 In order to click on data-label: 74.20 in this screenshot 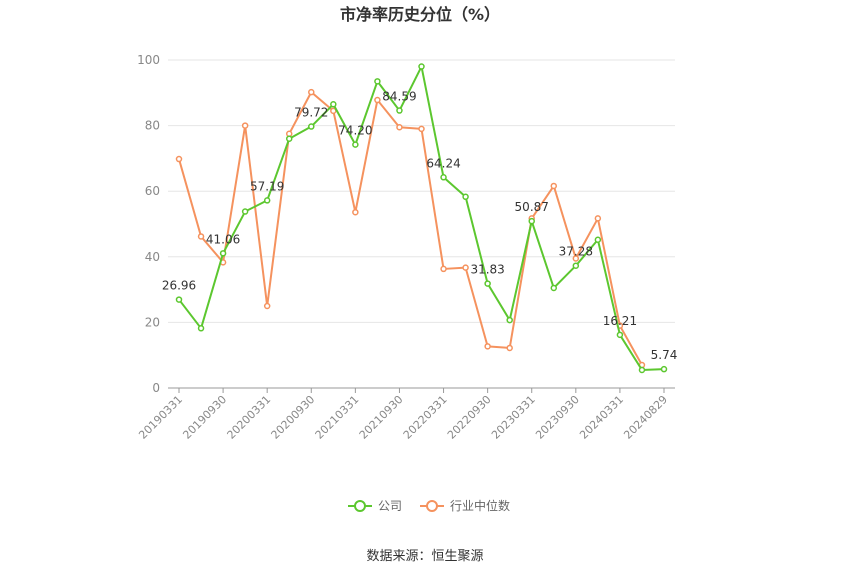, I will do `click(355, 131)`.